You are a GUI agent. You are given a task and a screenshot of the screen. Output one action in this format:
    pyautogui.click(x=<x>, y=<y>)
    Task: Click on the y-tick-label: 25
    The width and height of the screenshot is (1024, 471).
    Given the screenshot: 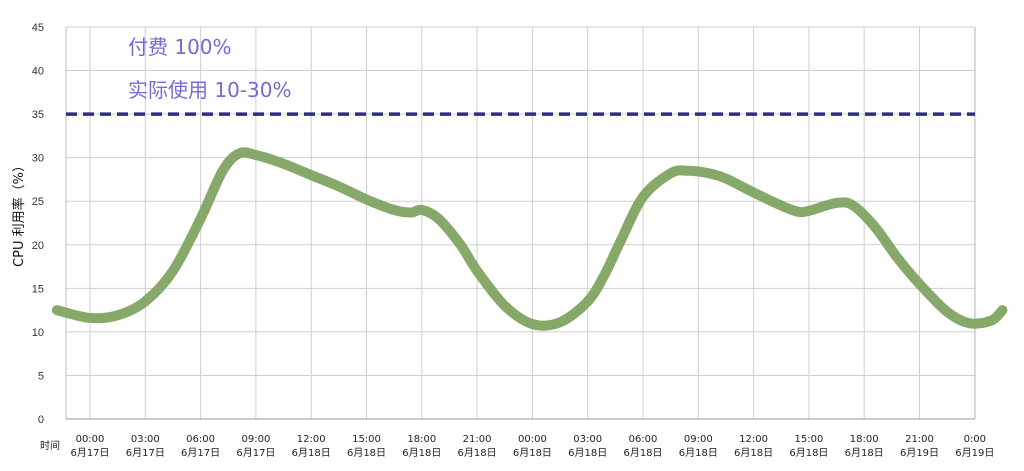 What is the action you would take?
    pyautogui.click(x=38, y=202)
    